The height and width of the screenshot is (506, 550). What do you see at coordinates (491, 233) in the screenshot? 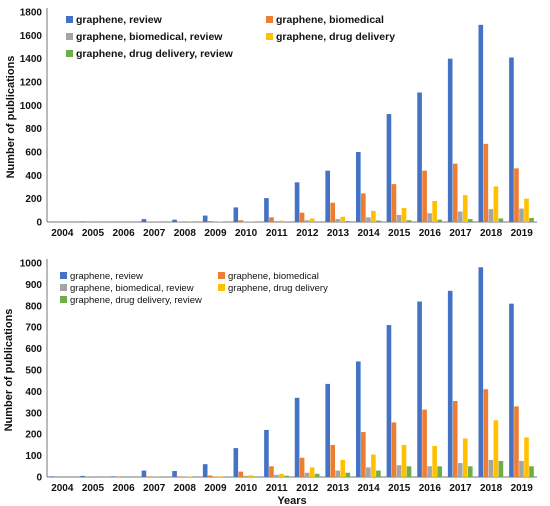
I see `x-tick-label: 2018` at bounding box center [491, 233].